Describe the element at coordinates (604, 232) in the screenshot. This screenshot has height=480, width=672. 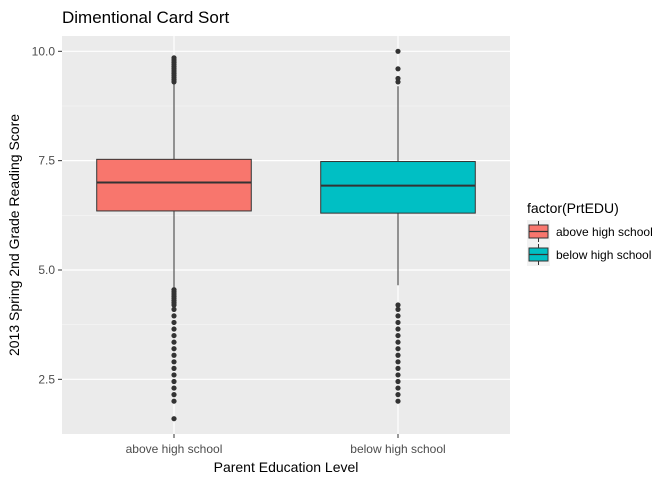
I see `legend-label: above high school` at that location.